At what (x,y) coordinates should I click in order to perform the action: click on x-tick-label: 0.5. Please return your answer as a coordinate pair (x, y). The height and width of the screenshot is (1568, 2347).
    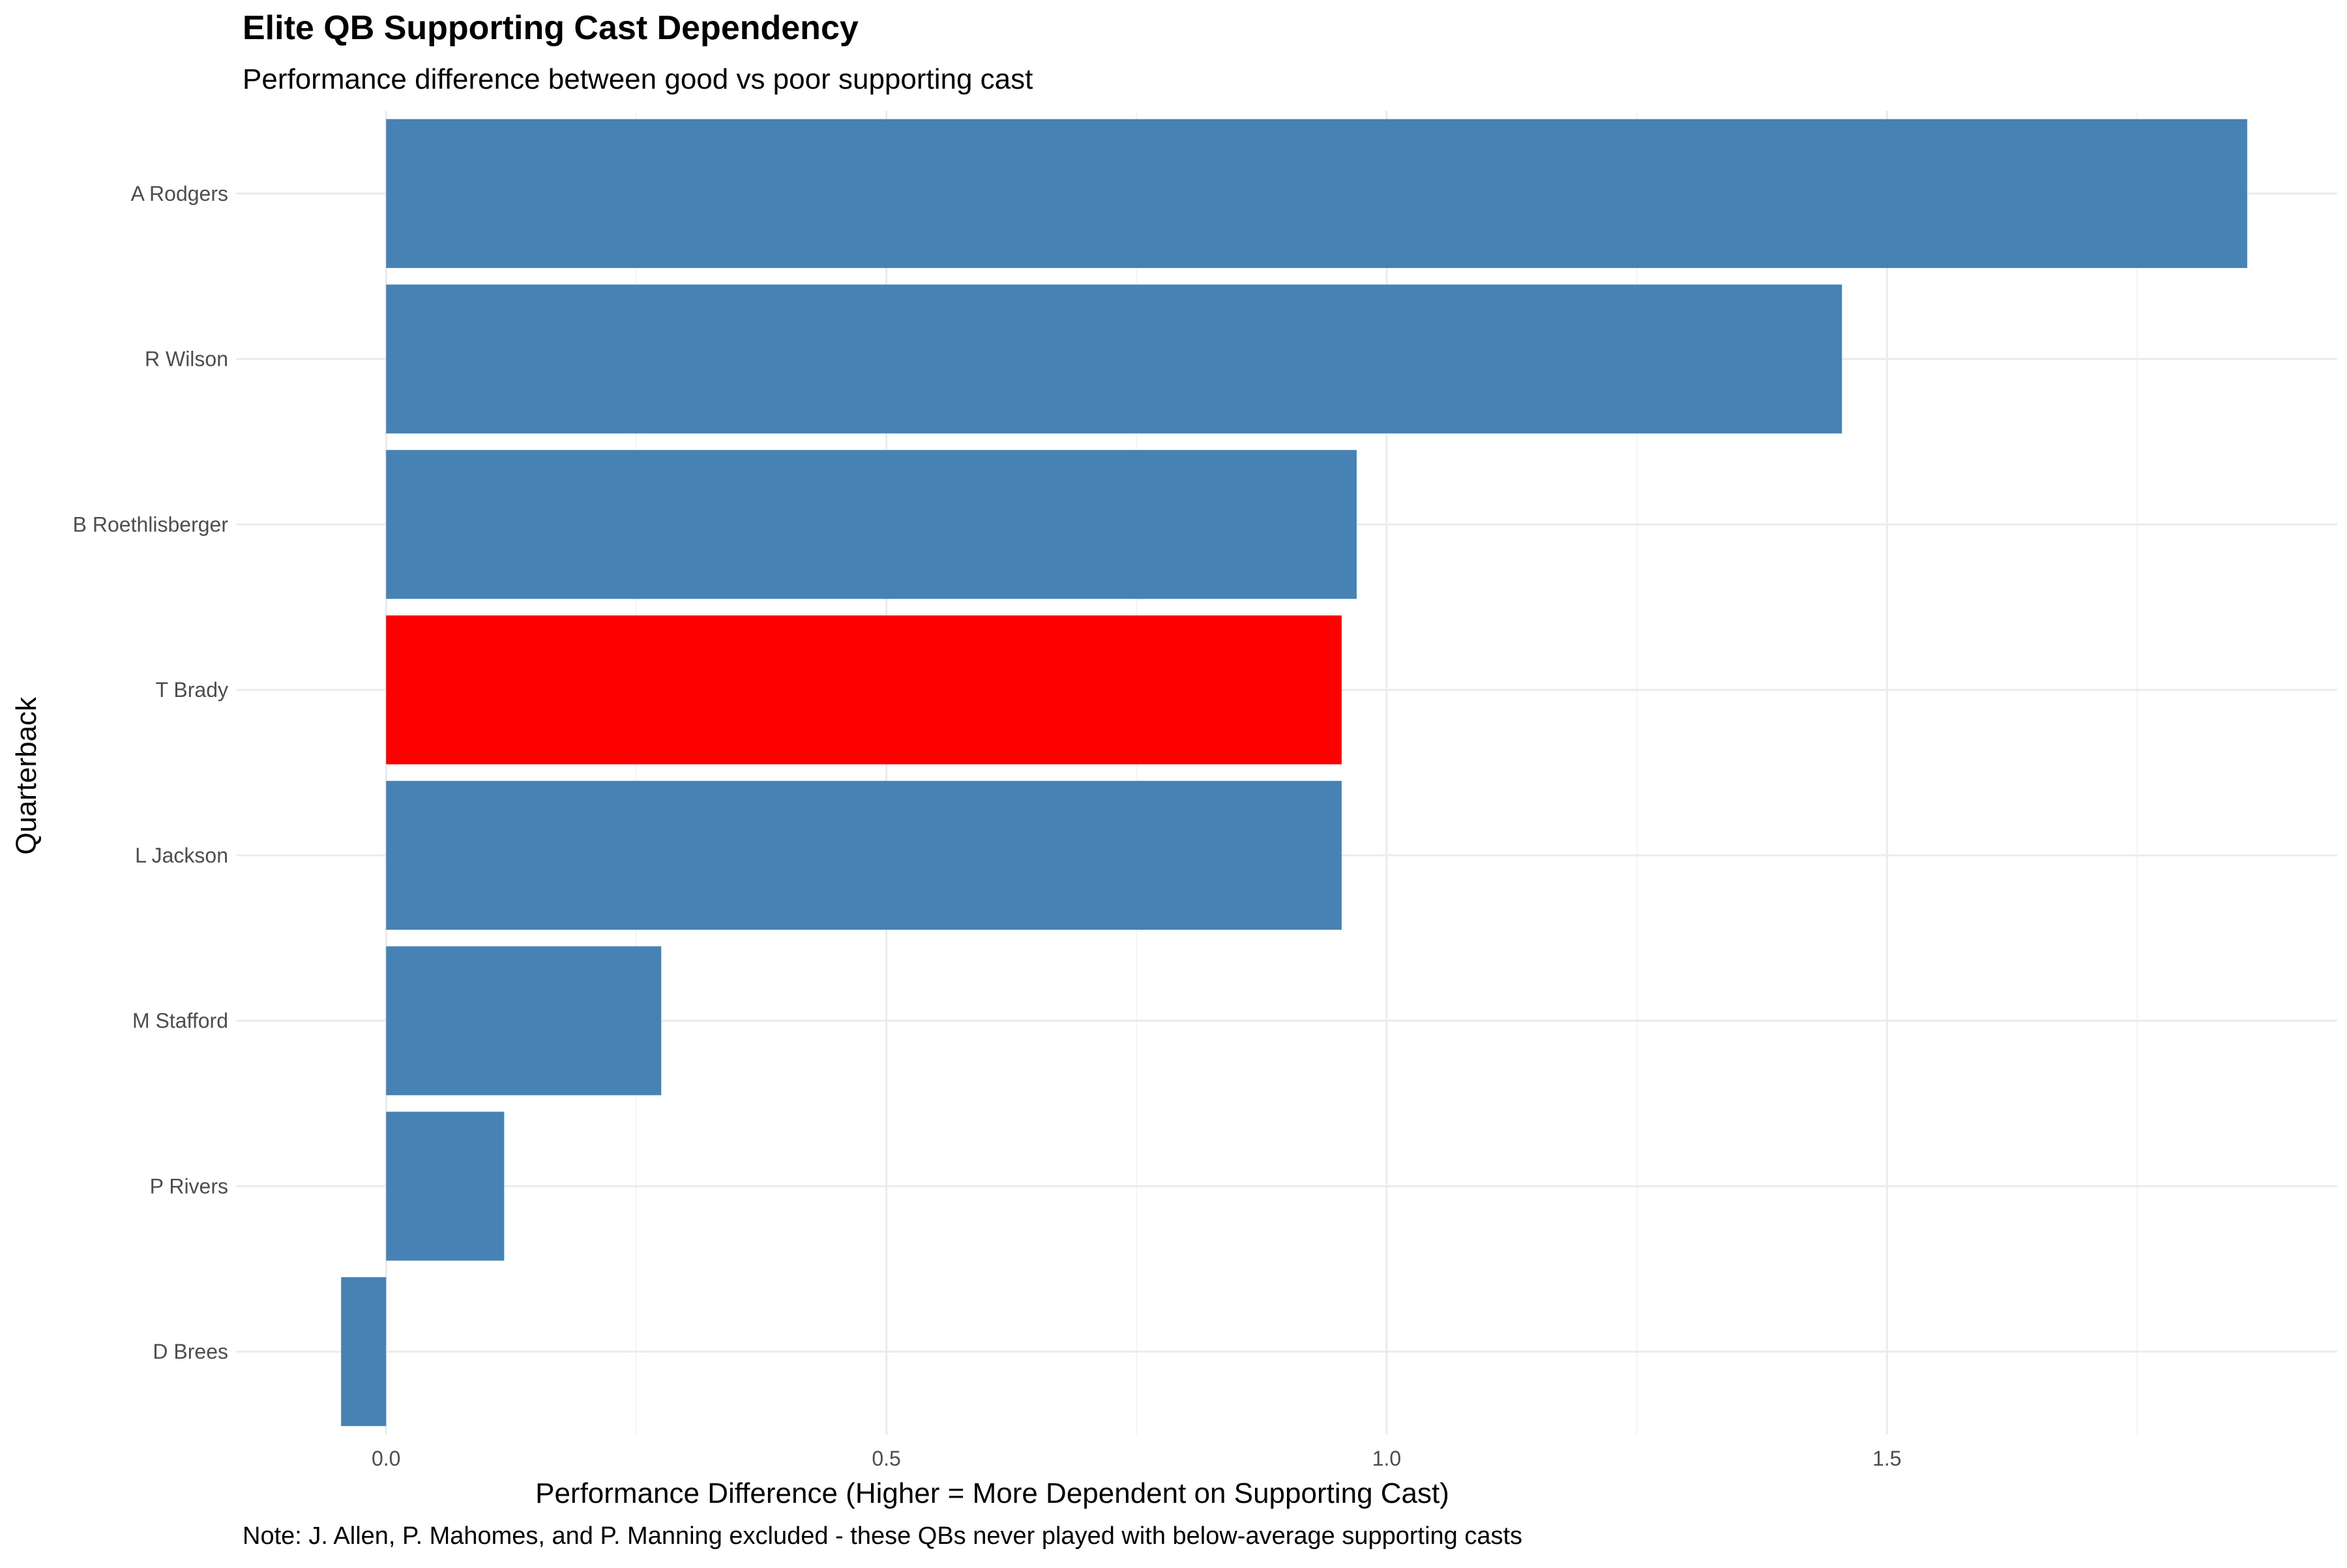
    Looking at the image, I should click on (886, 1458).